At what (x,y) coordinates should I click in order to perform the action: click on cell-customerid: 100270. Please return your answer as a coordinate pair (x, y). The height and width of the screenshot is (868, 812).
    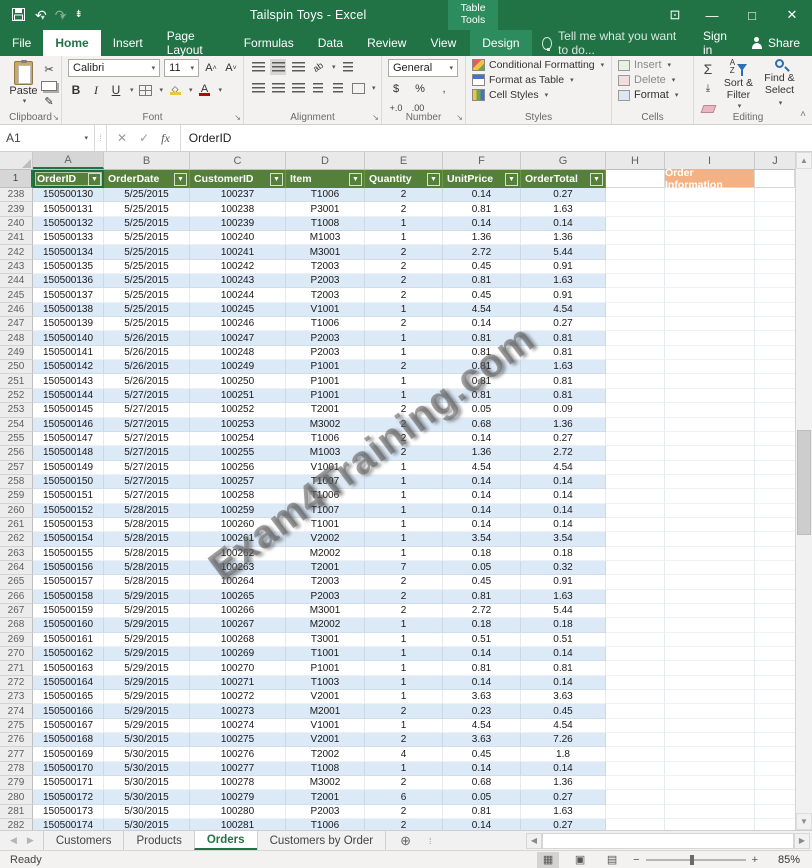
    Looking at the image, I should click on (238, 668).